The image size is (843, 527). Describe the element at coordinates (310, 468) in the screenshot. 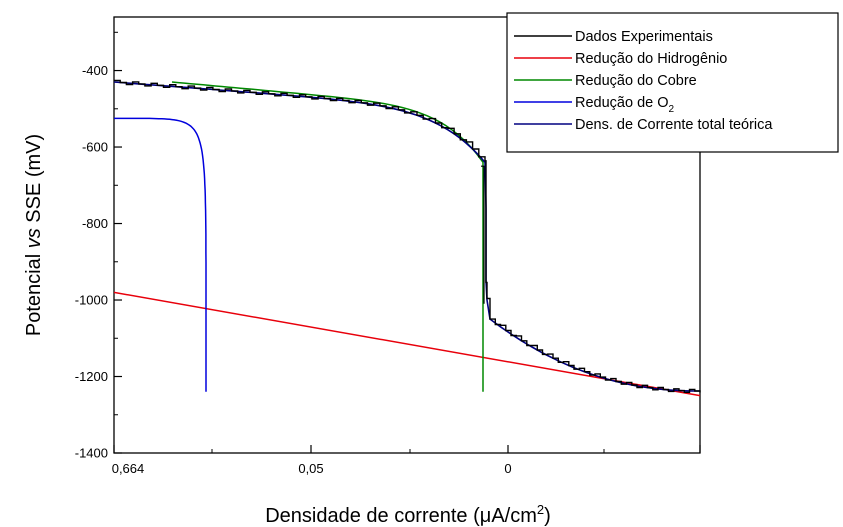

I see `x-tick-label: 0,05` at that location.